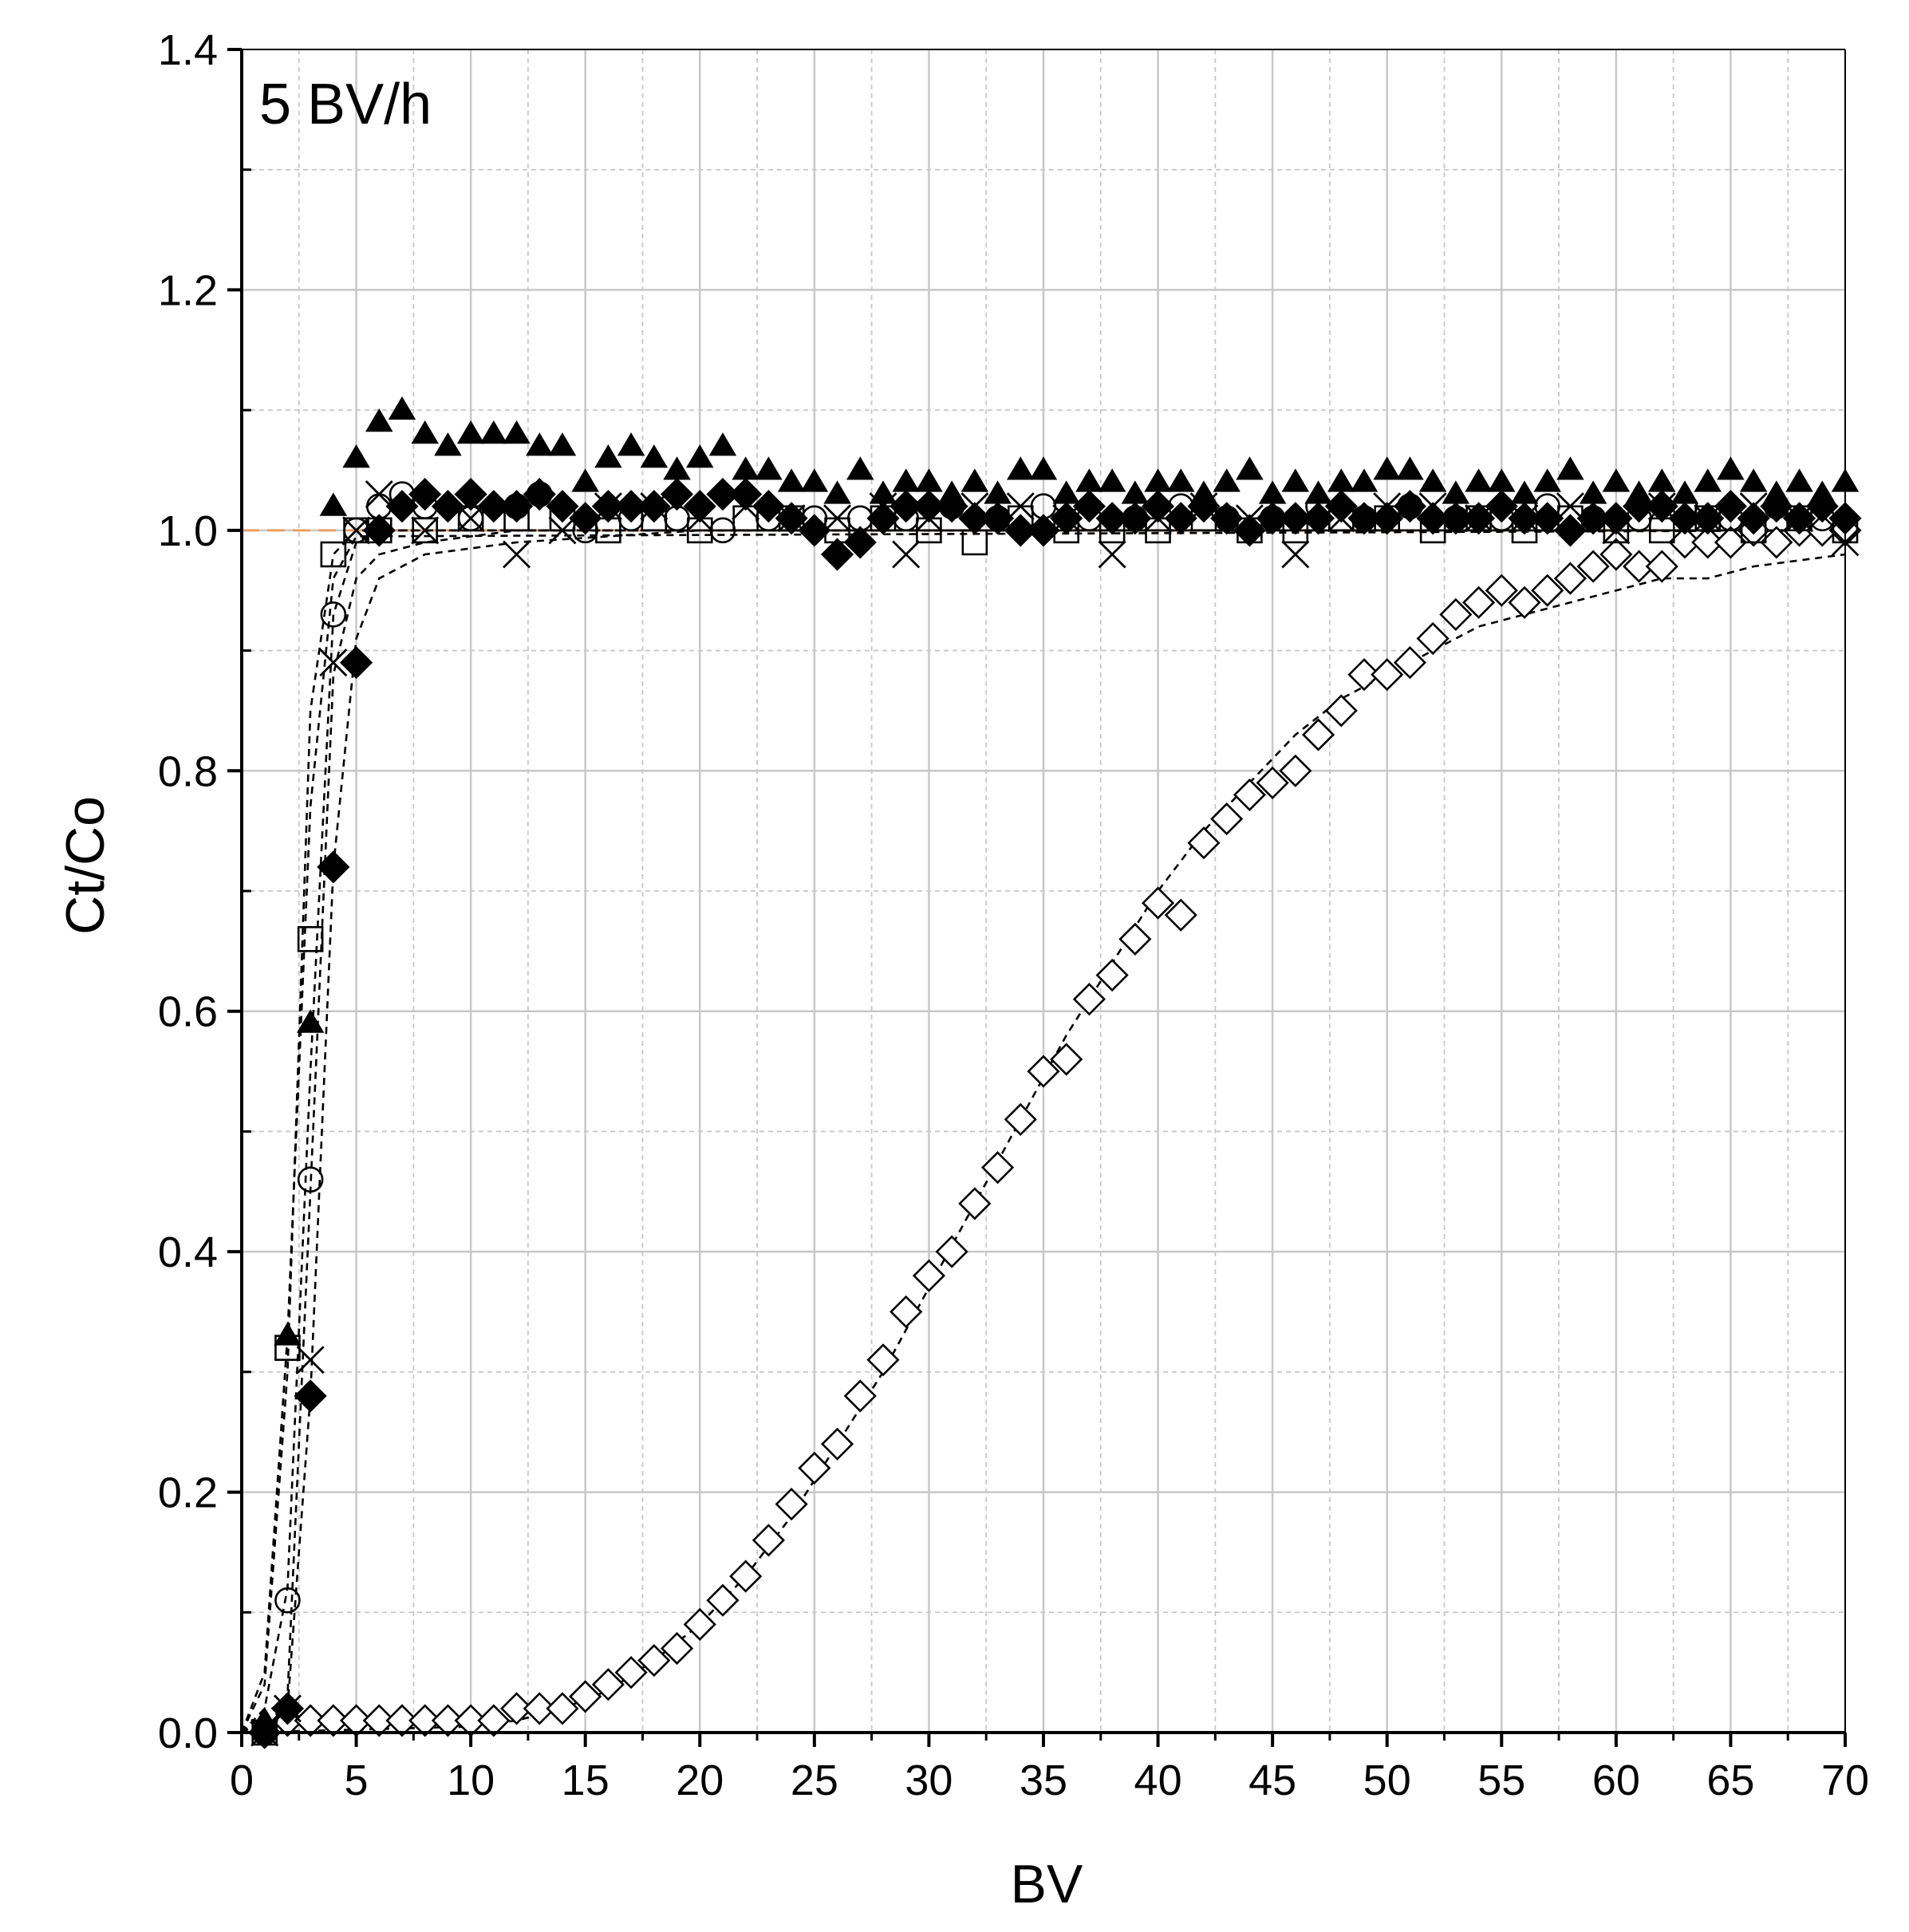  Describe the element at coordinates (86, 866) in the screenshot. I see `y-axis-label: Ct/Co` at that location.